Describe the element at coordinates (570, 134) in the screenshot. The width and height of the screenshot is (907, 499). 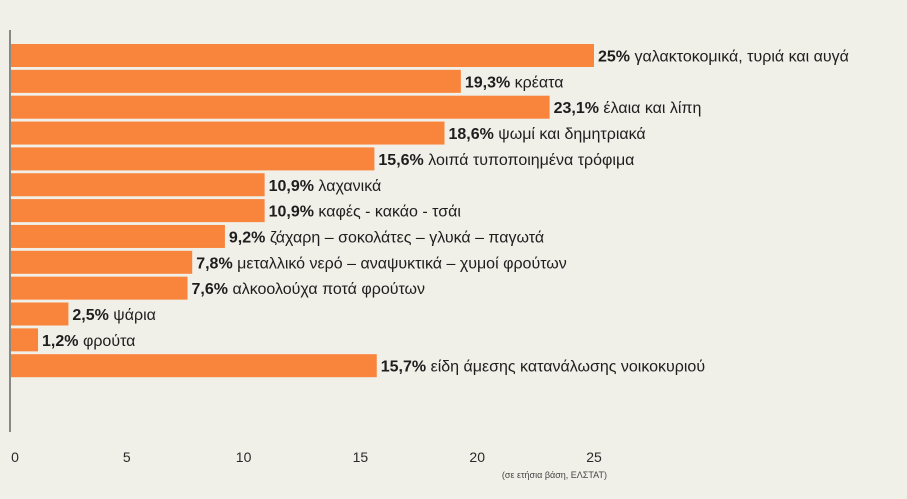
I see `bar-category-label: ψωμί και δημητριακά` at that location.